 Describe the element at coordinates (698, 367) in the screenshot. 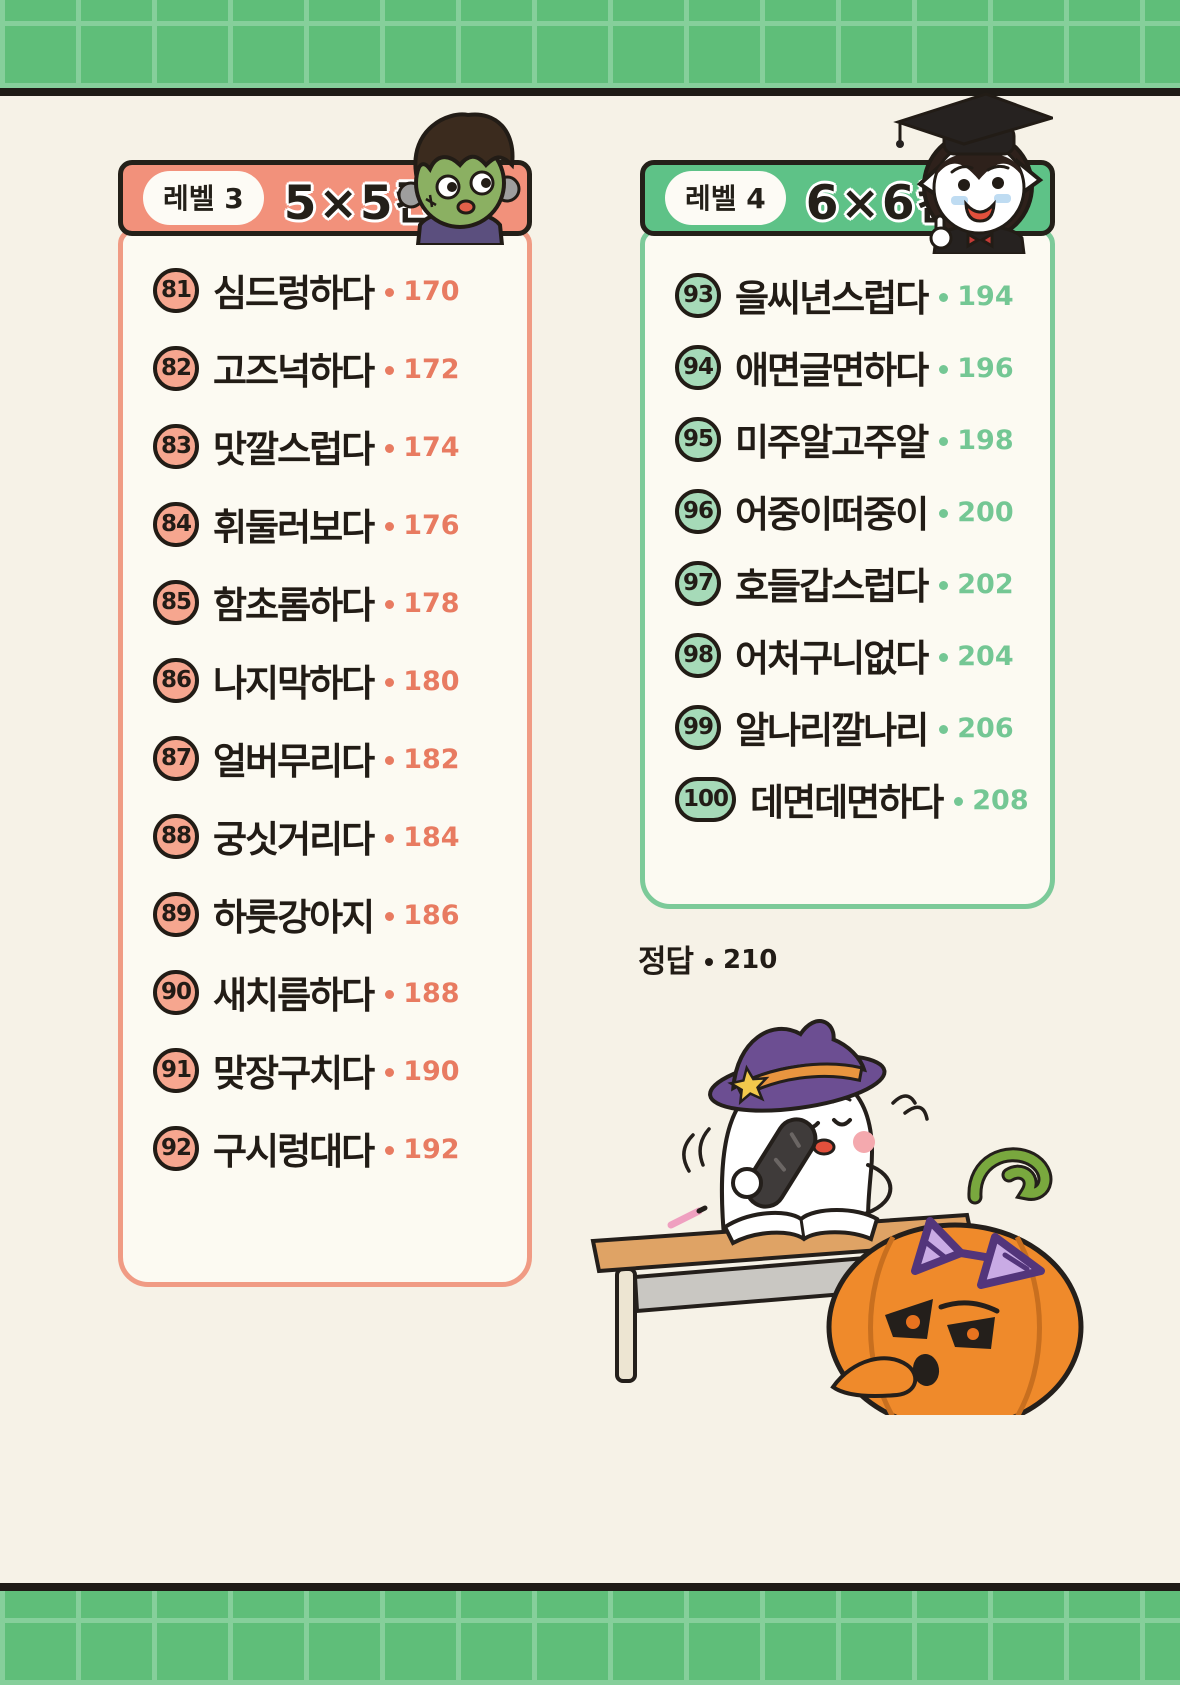

I see `item-number-badge: 94` at that location.